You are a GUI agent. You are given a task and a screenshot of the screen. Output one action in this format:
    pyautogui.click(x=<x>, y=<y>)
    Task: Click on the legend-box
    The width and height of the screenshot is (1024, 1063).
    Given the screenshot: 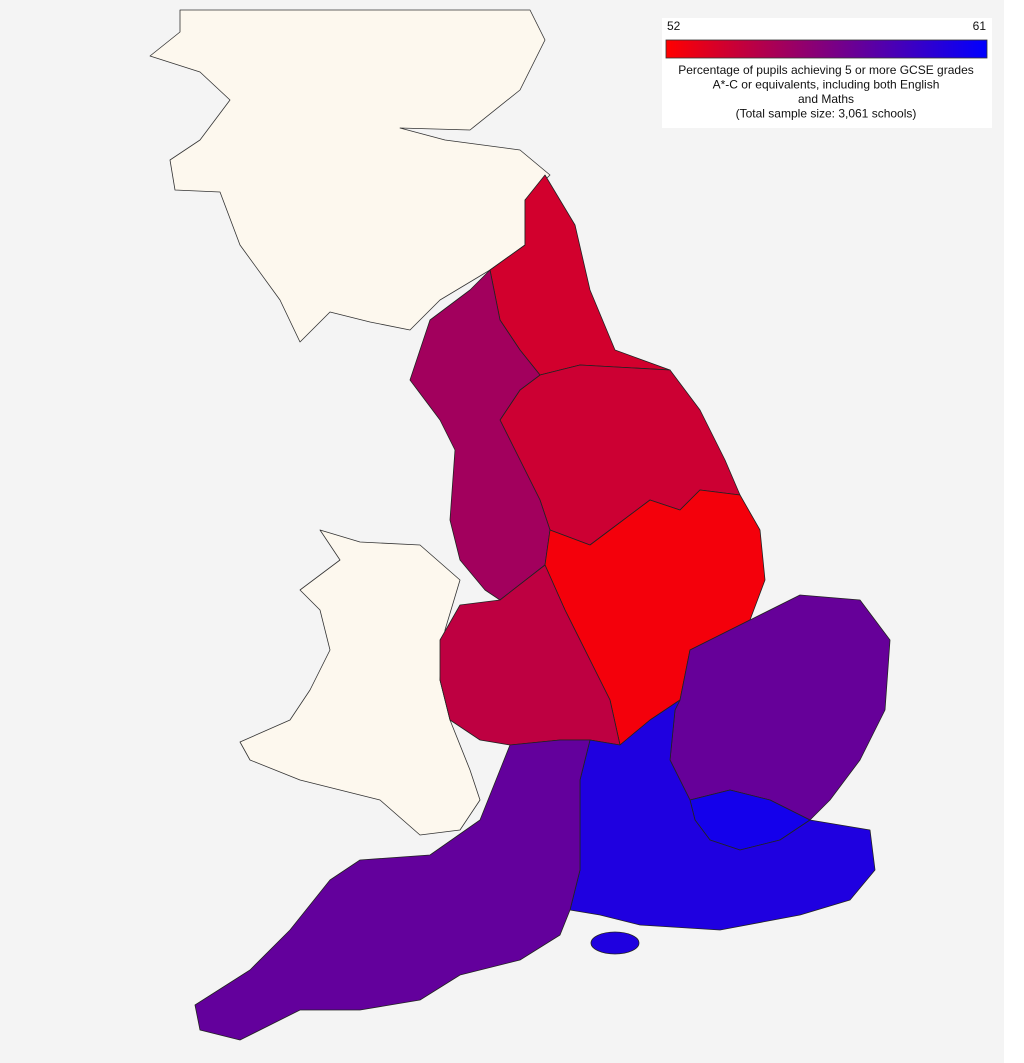 What is the action you would take?
    pyautogui.click(x=827, y=73)
    